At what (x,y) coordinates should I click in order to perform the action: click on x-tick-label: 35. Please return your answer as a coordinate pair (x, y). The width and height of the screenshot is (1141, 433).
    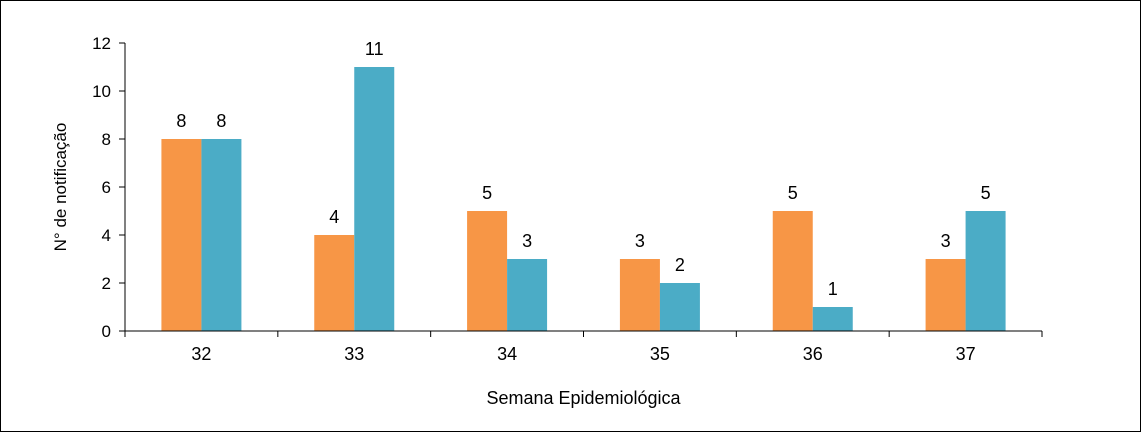
    Looking at the image, I should click on (660, 354).